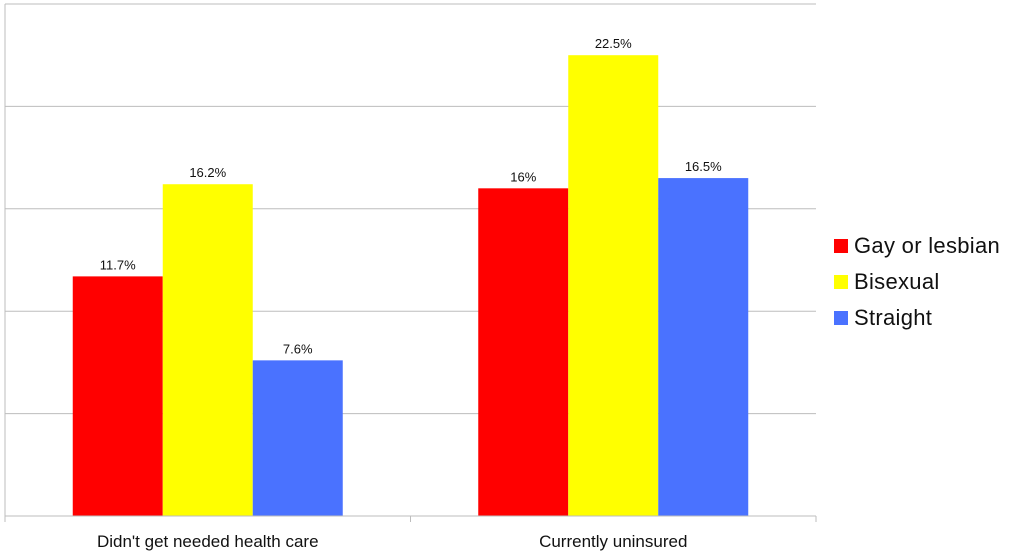 This screenshot has height=553, width=1024. I want to click on x-tick-label: Didn't get needed health care, so click(208, 541).